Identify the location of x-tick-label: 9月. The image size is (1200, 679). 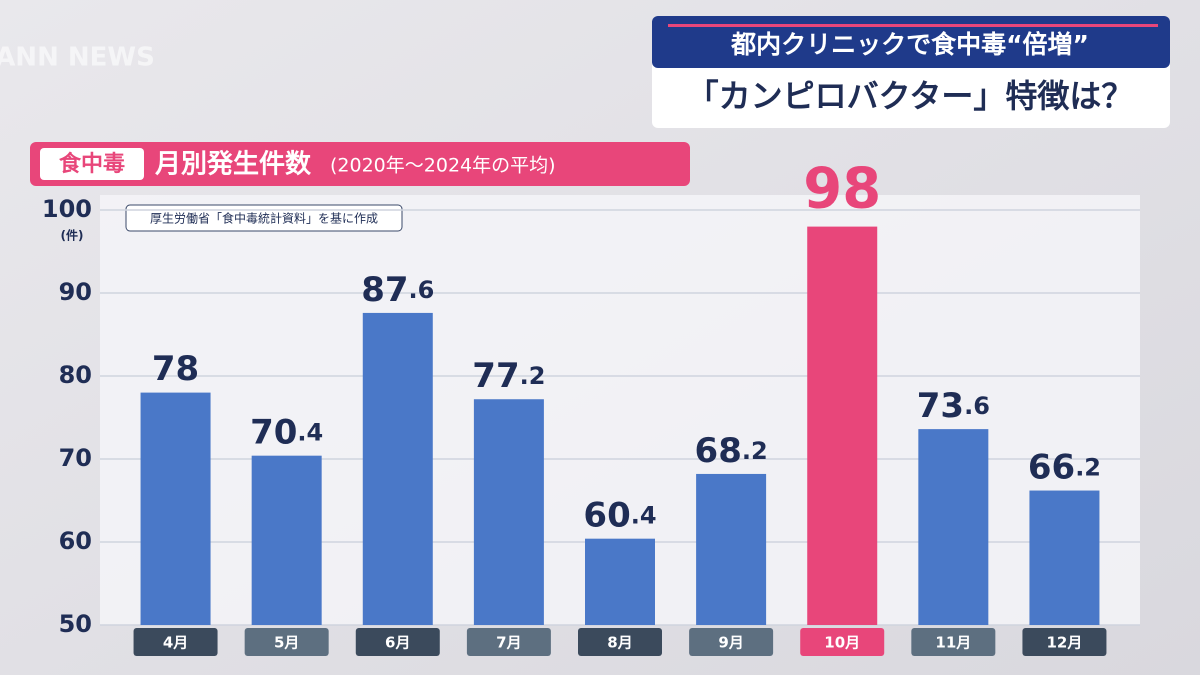
(730, 643).